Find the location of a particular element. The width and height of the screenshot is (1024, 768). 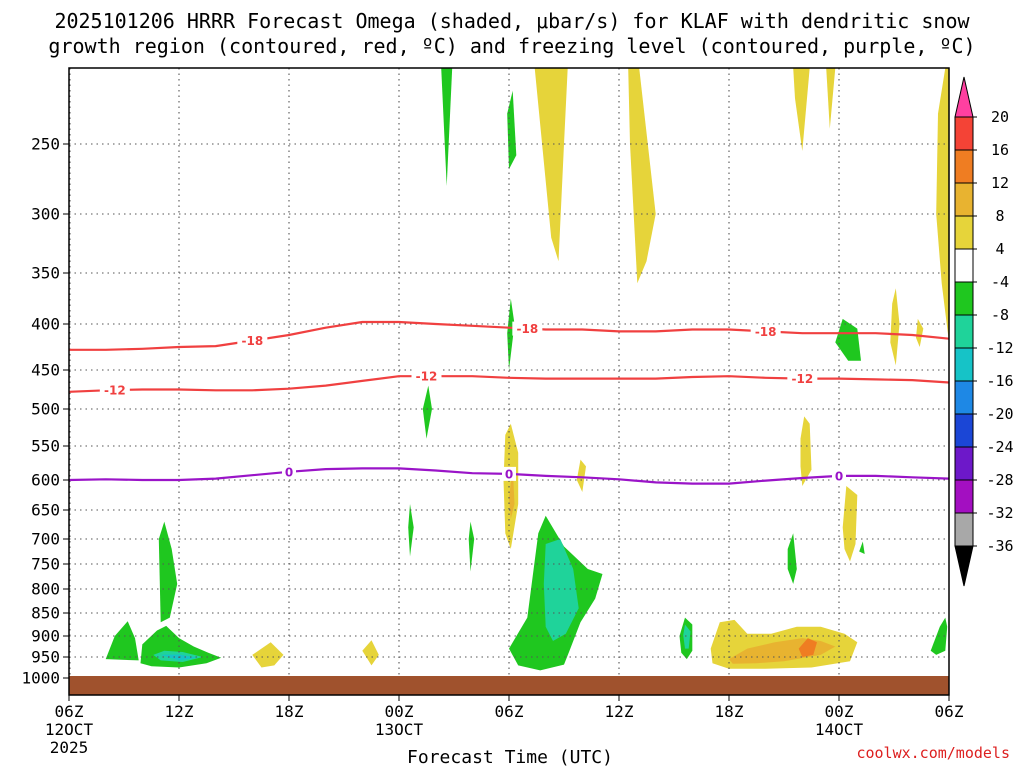

y-tick-label-450: 450 is located at coordinates (45, 370).